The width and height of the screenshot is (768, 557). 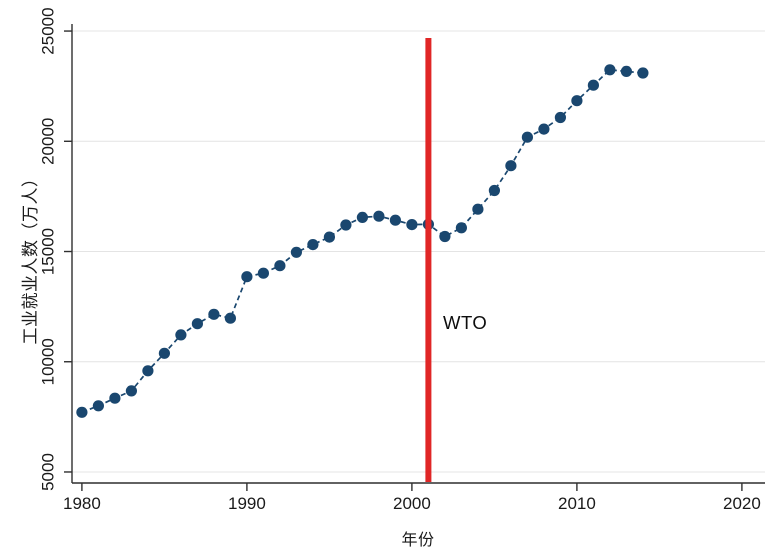 What do you see at coordinates (30, 257) in the screenshot?
I see `y-axis-title: 工业就业人数（万人）` at bounding box center [30, 257].